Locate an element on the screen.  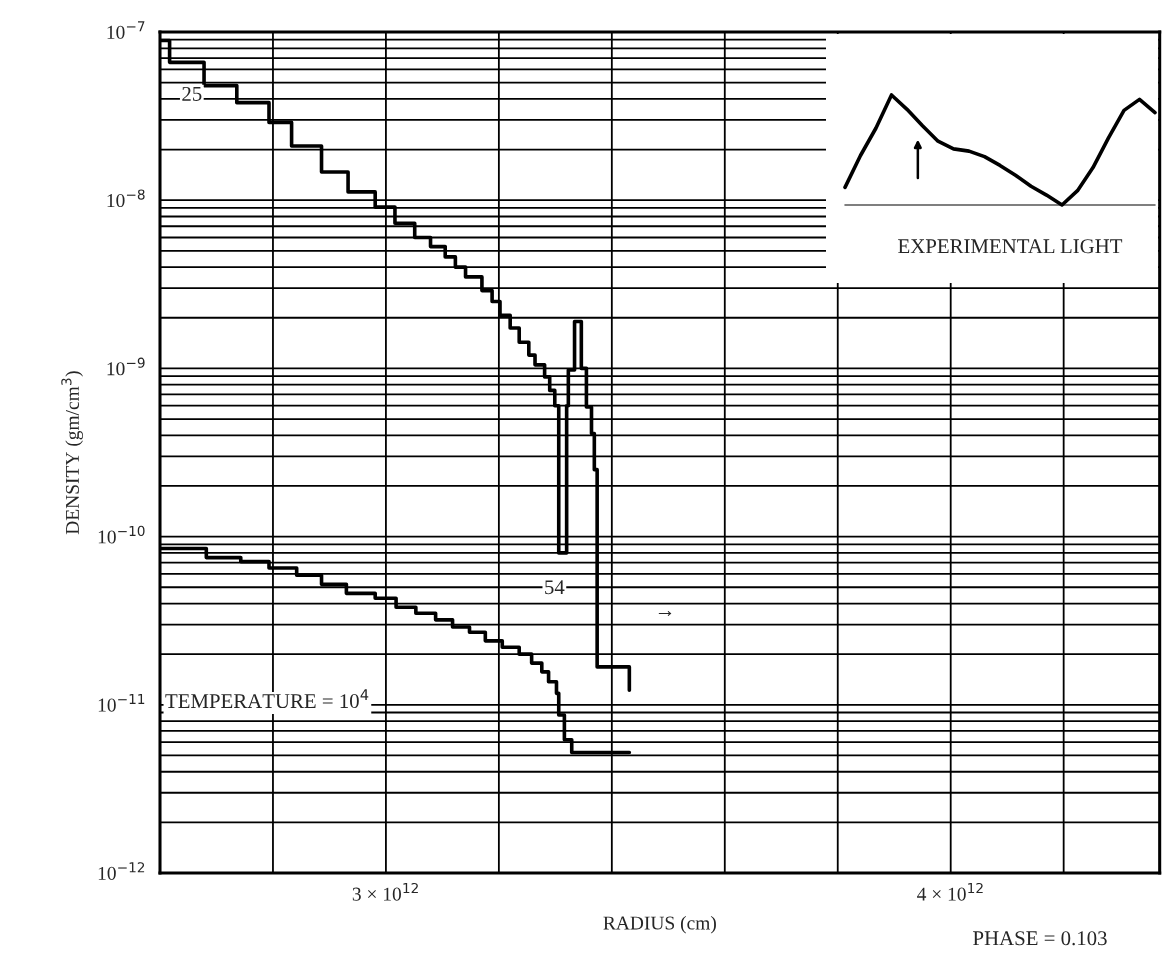
y-tick-label: 10$^{−11}$ is located at coordinates (121, 703).